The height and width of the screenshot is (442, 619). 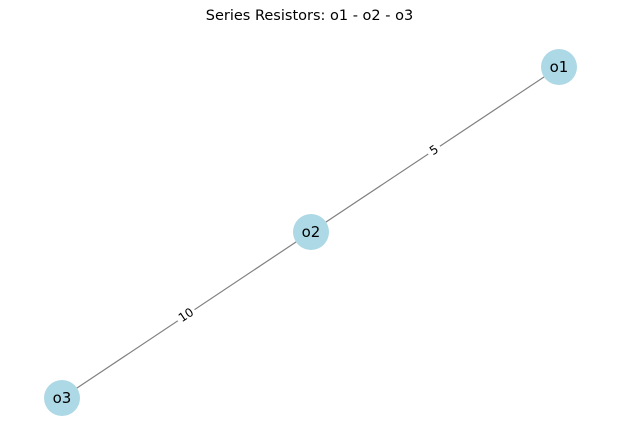 I want to click on node-o1: o1, so click(x=559, y=67).